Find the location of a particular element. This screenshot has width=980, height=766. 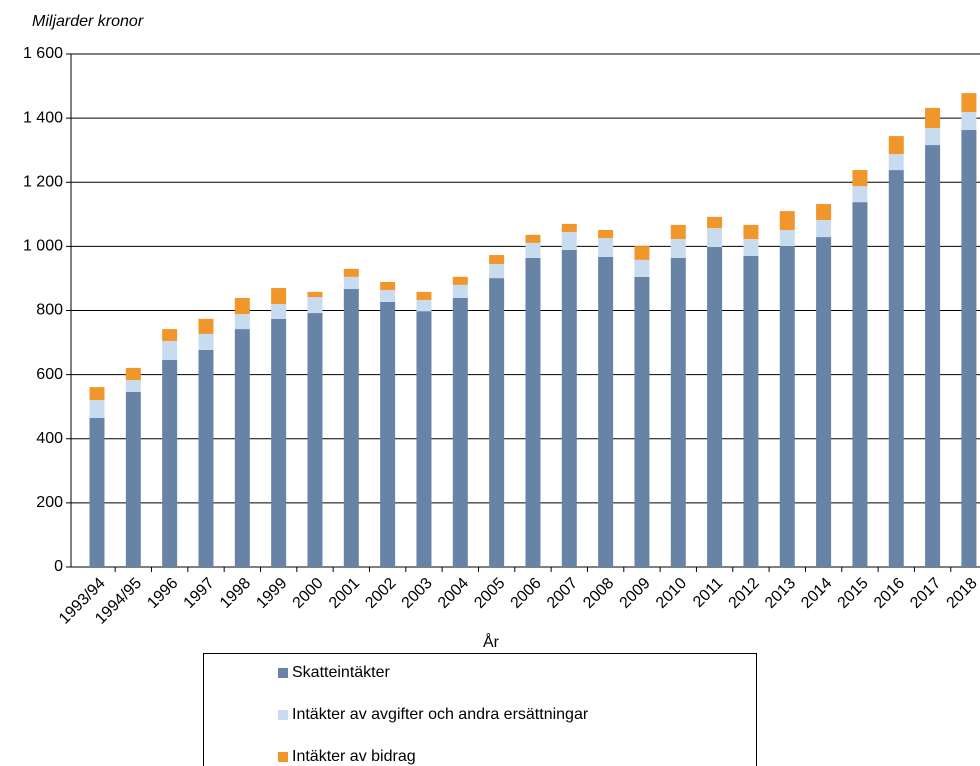

x-tick-label: 2004 is located at coordinates (453, 593).